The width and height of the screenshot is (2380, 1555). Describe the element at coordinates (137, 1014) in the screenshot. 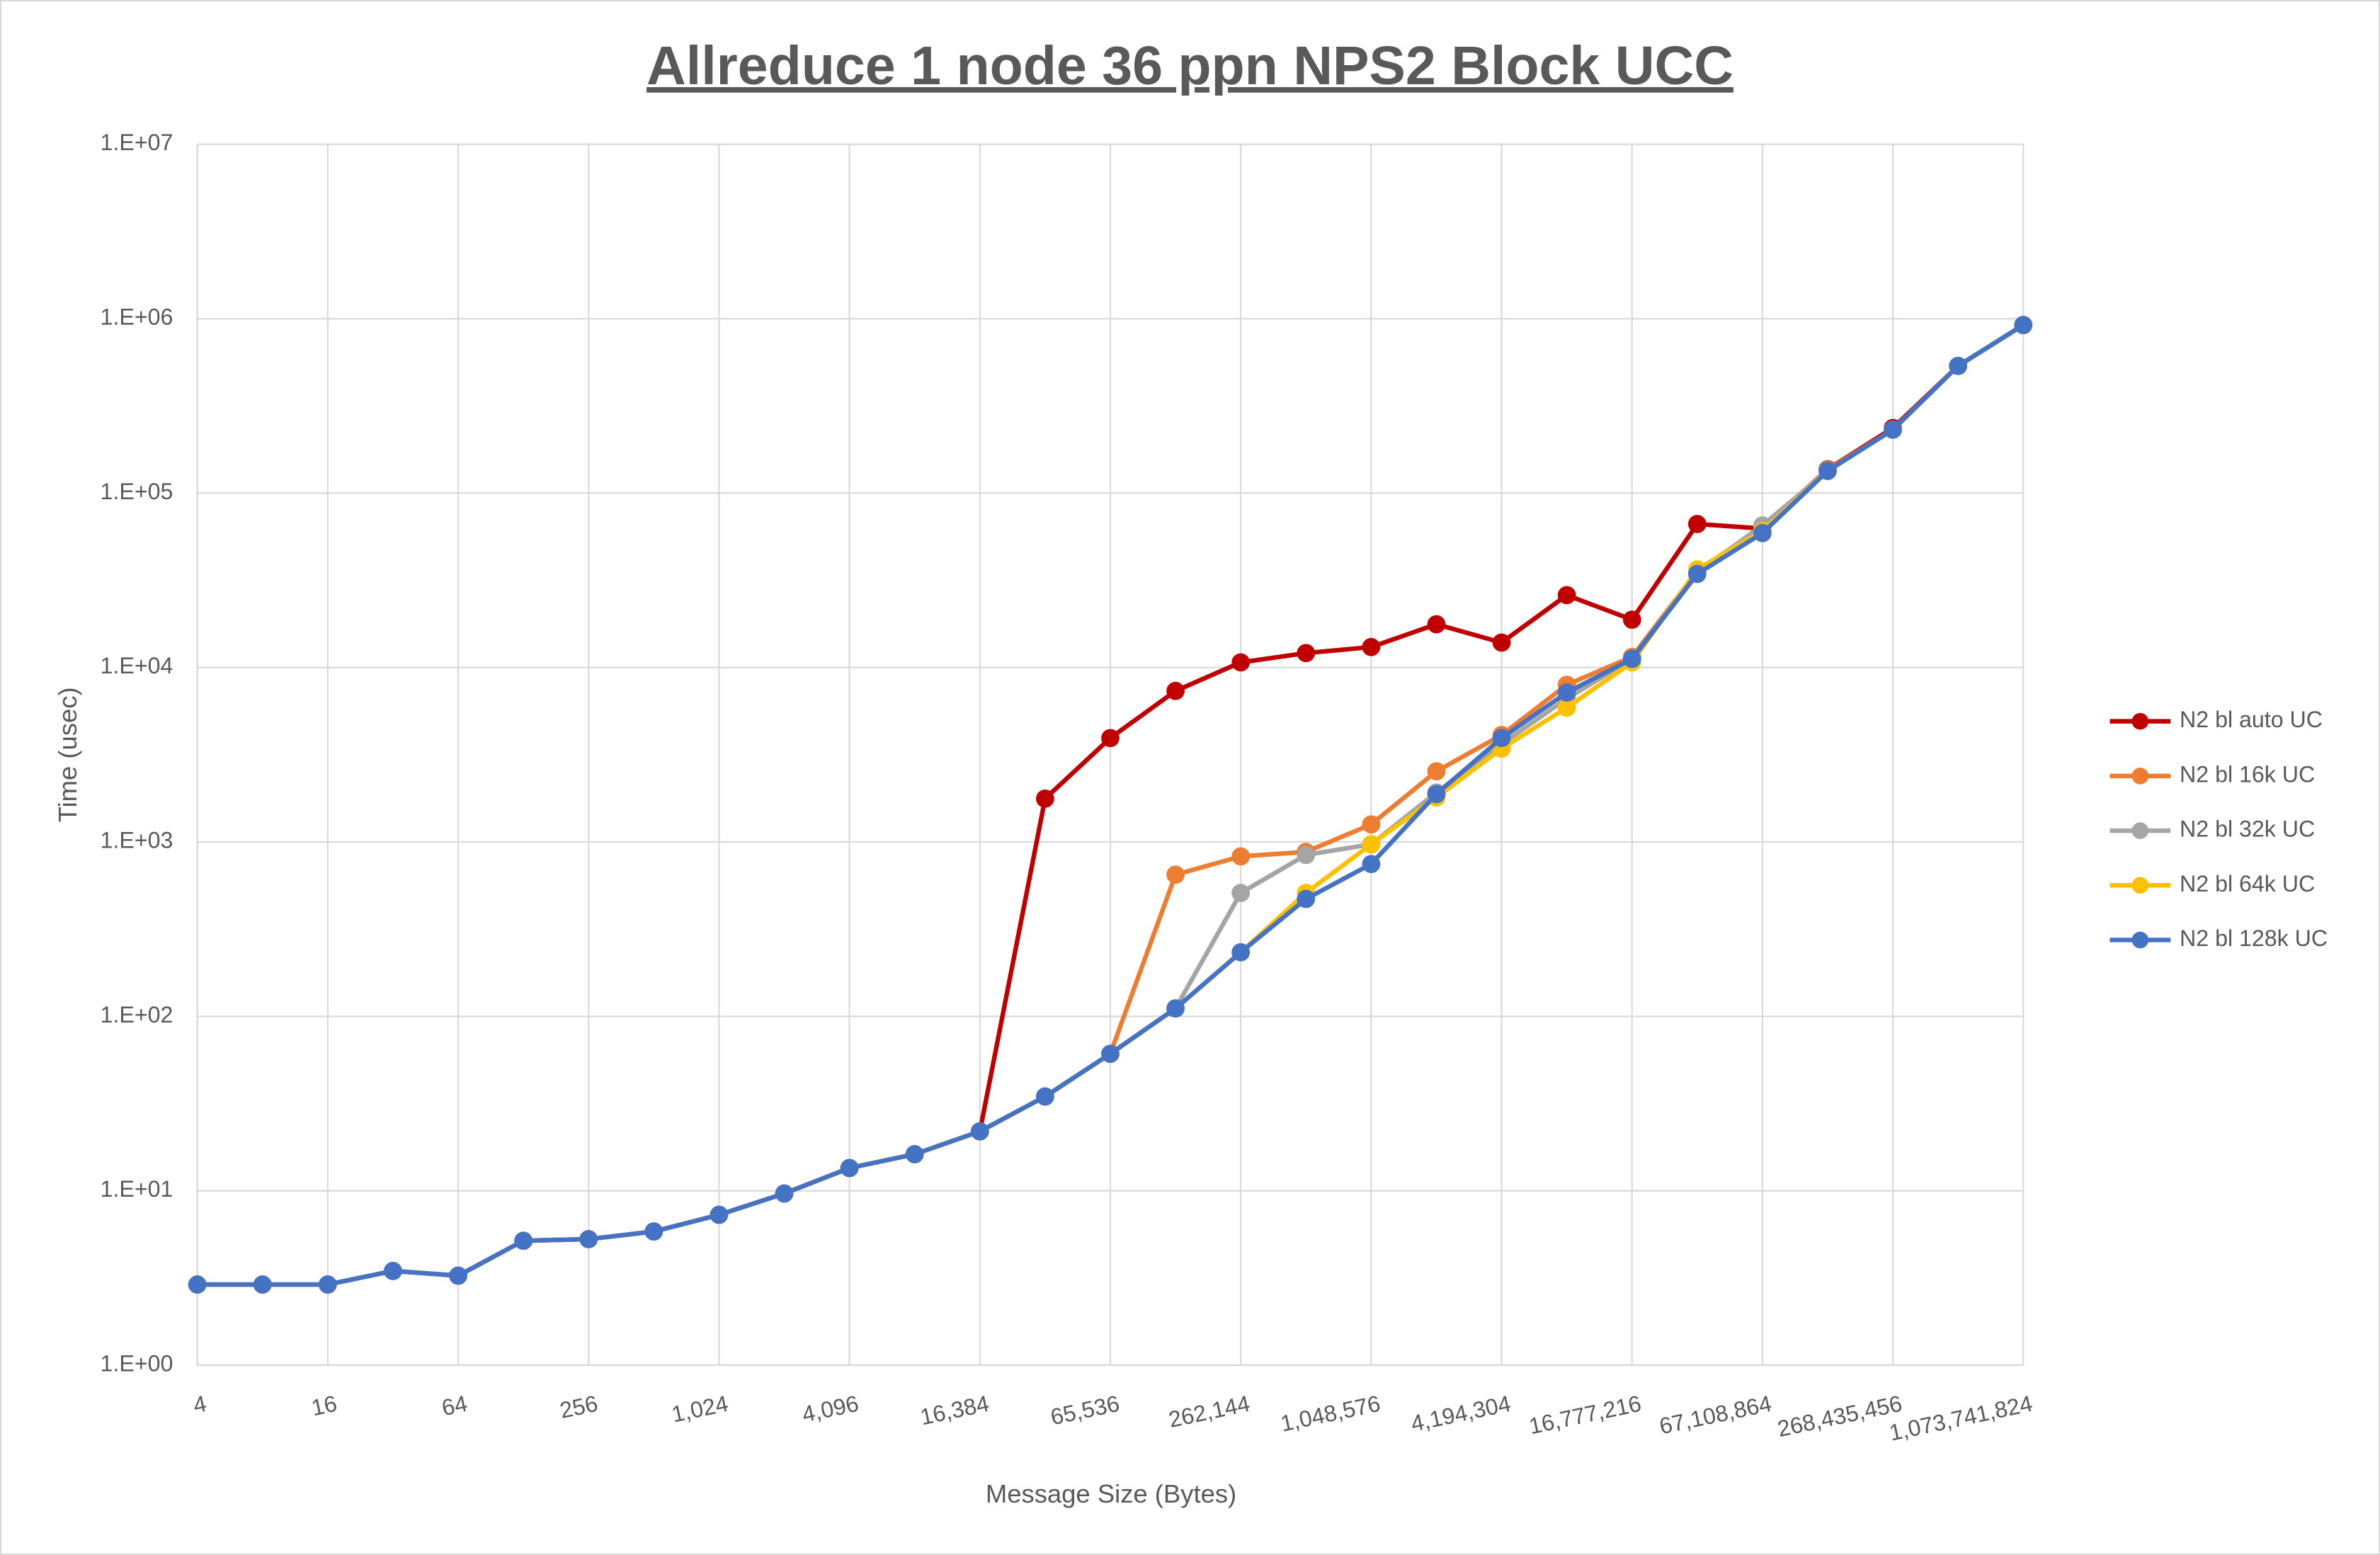

I see `y-tick-label: 1.E+02` at that location.